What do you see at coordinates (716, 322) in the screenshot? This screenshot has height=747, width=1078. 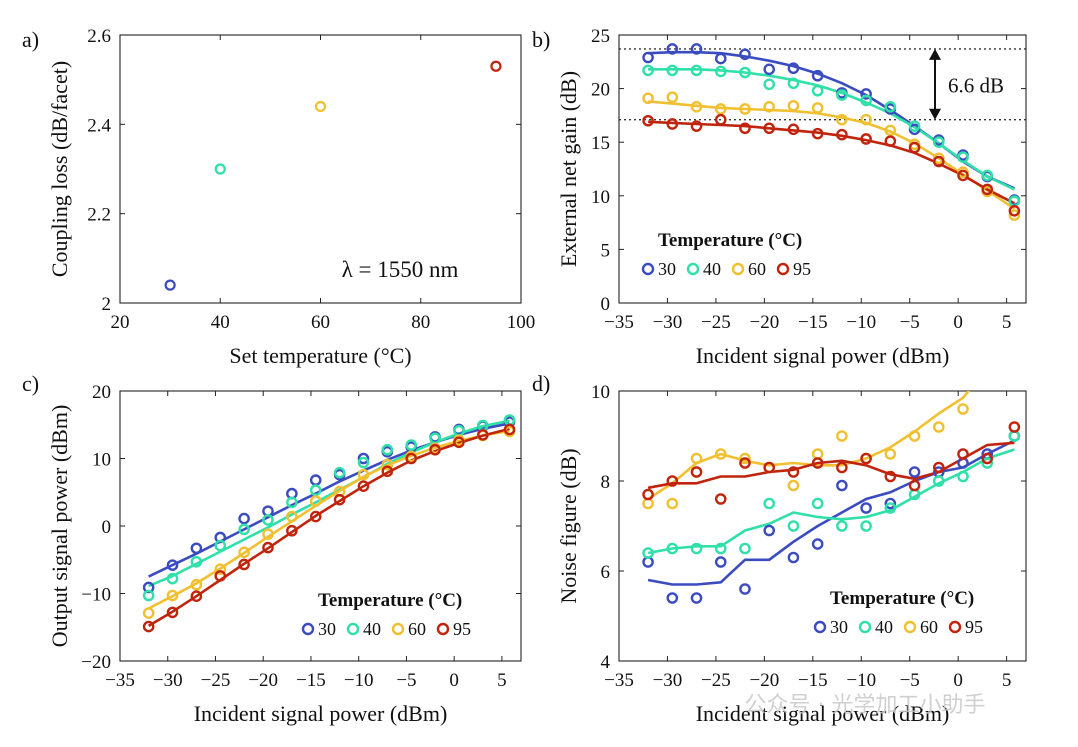 I see `x-tick-label: −25` at bounding box center [716, 322].